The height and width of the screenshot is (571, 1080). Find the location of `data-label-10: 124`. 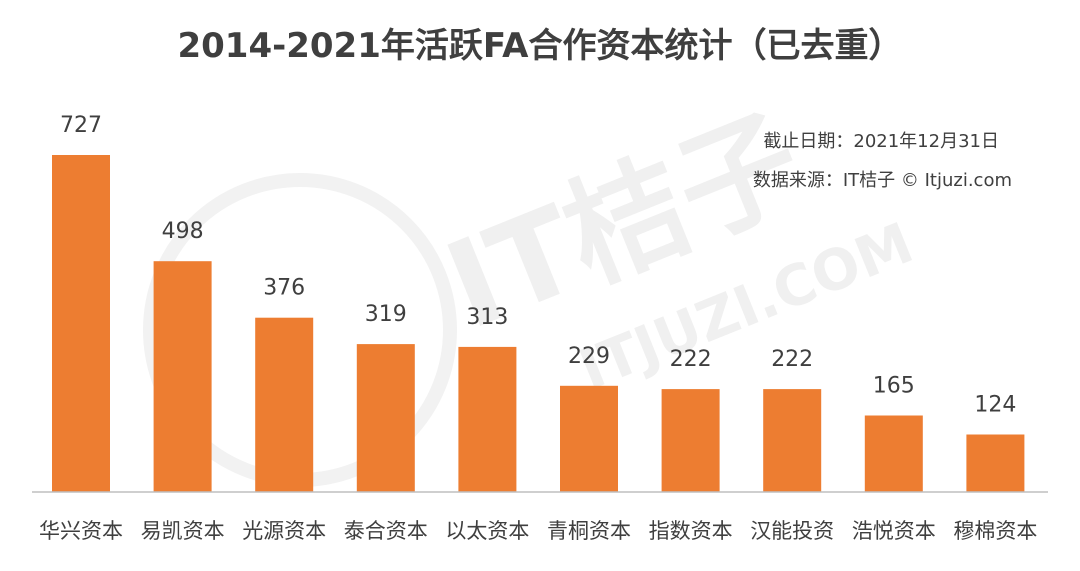

data-label-10: 124 is located at coordinates (995, 405).